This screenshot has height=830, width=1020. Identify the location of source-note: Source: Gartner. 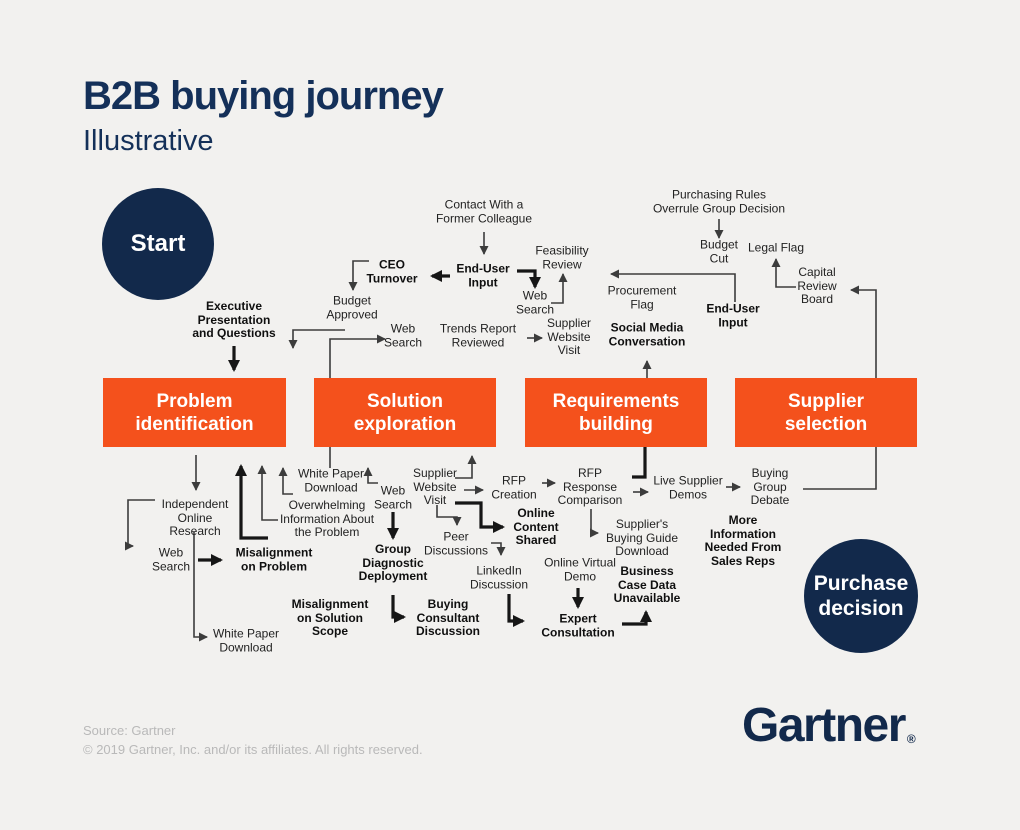
(129, 730).